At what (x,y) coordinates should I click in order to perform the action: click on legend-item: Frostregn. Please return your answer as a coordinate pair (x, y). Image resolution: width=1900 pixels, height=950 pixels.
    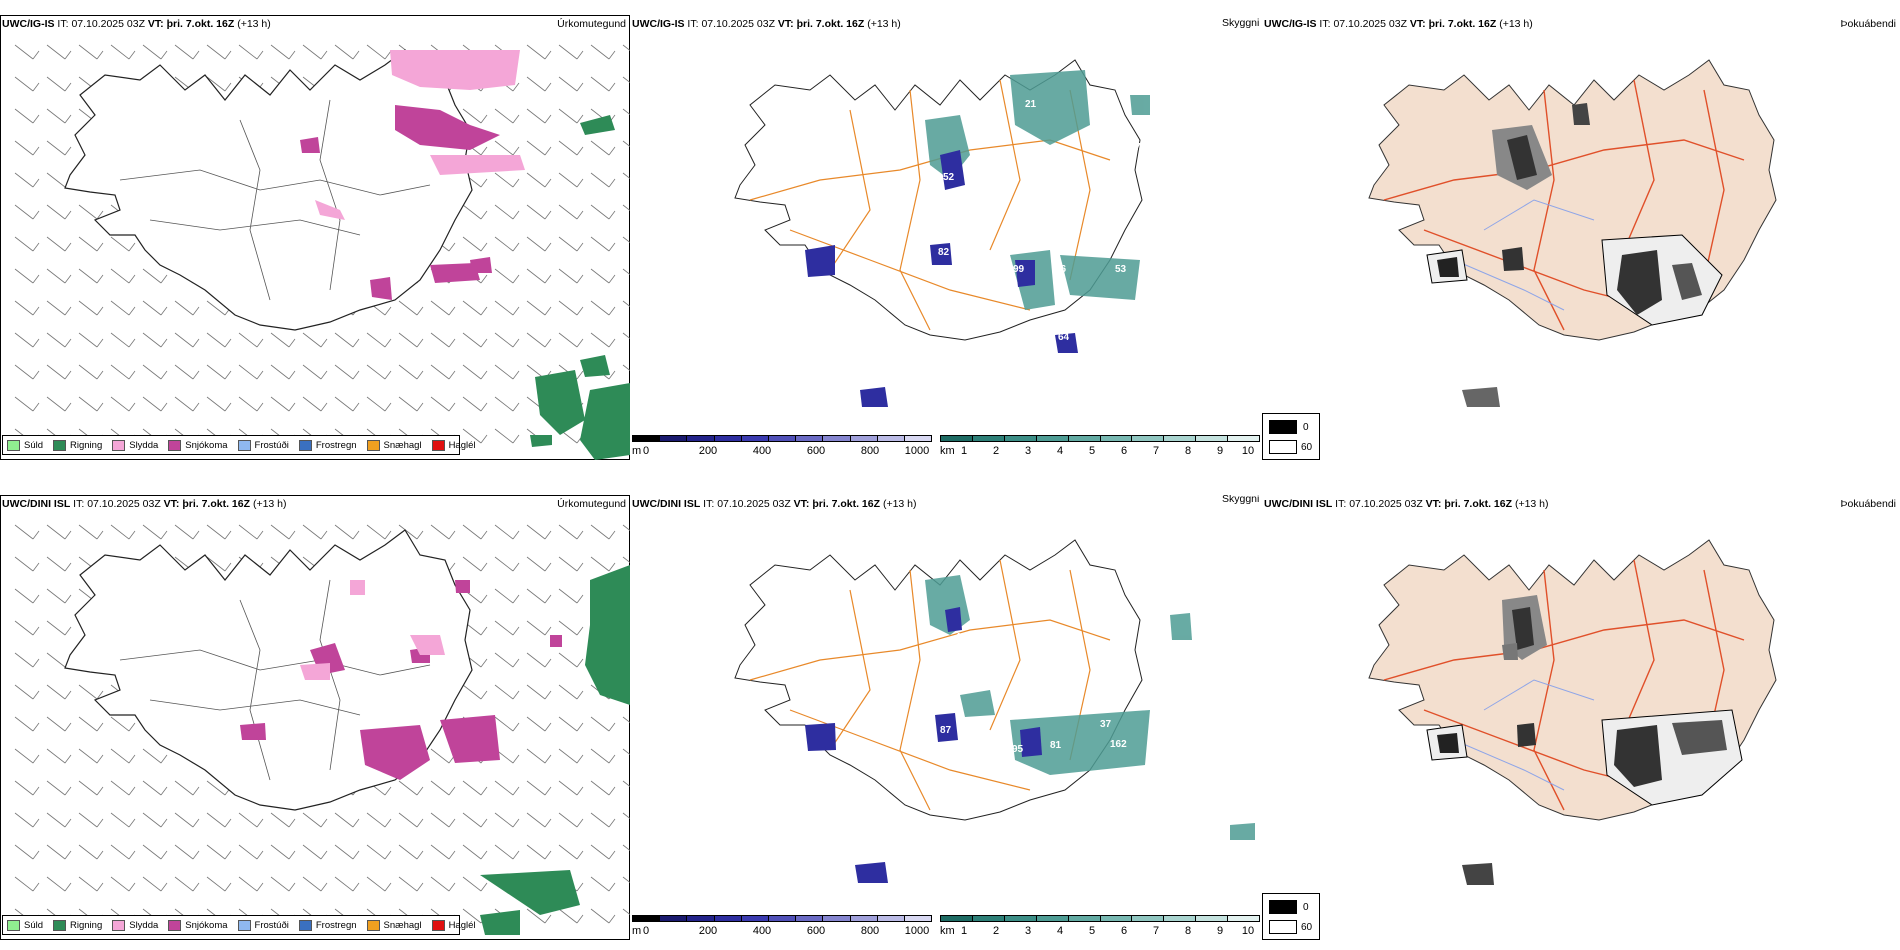
    Looking at the image, I should click on (327, 925).